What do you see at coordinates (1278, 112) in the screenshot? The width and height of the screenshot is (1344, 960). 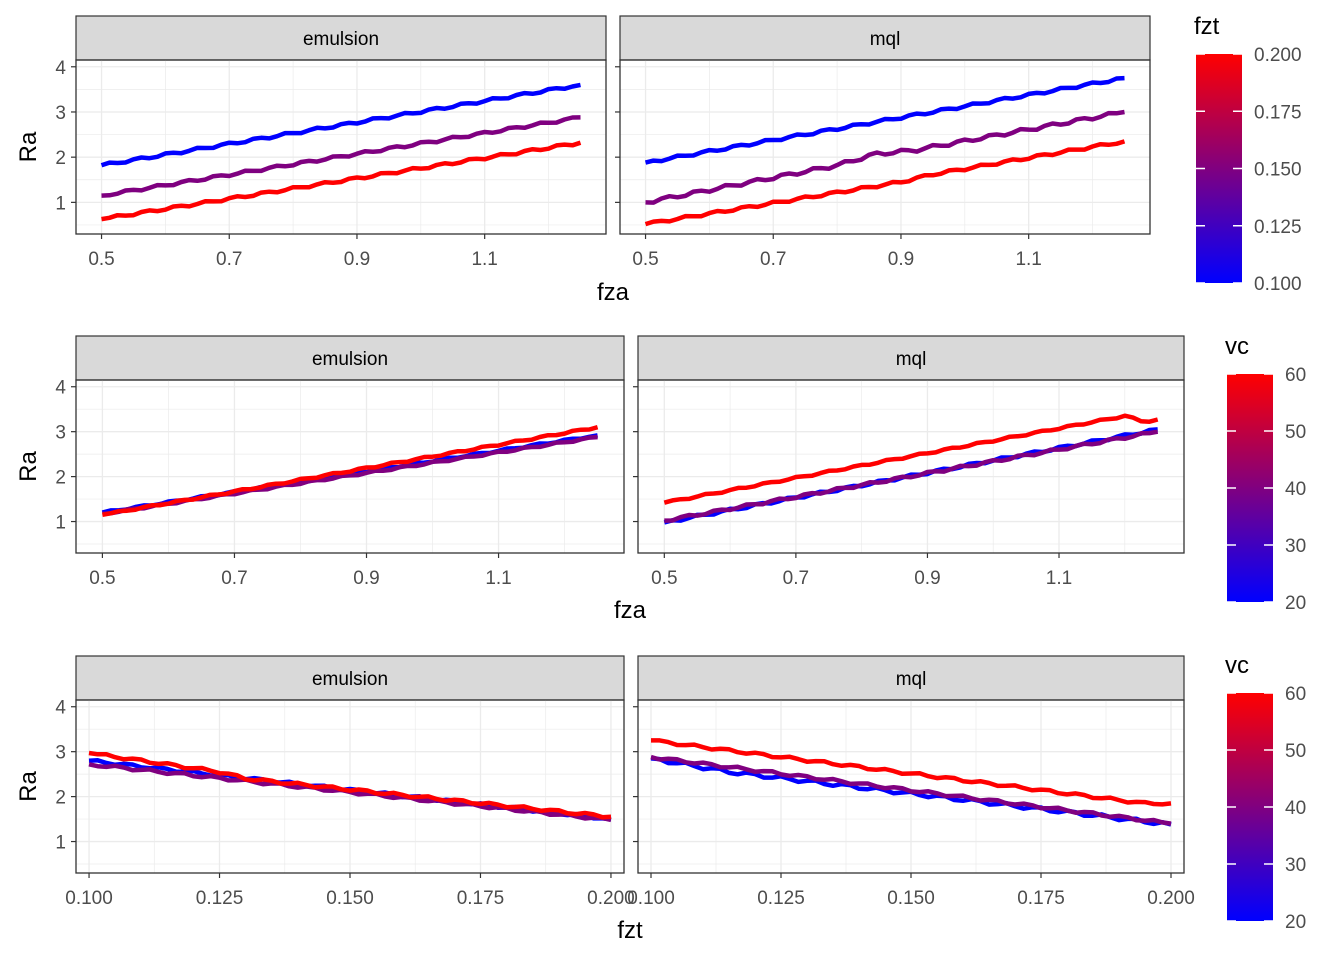 I see `legend-label: 0.175` at bounding box center [1278, 112].